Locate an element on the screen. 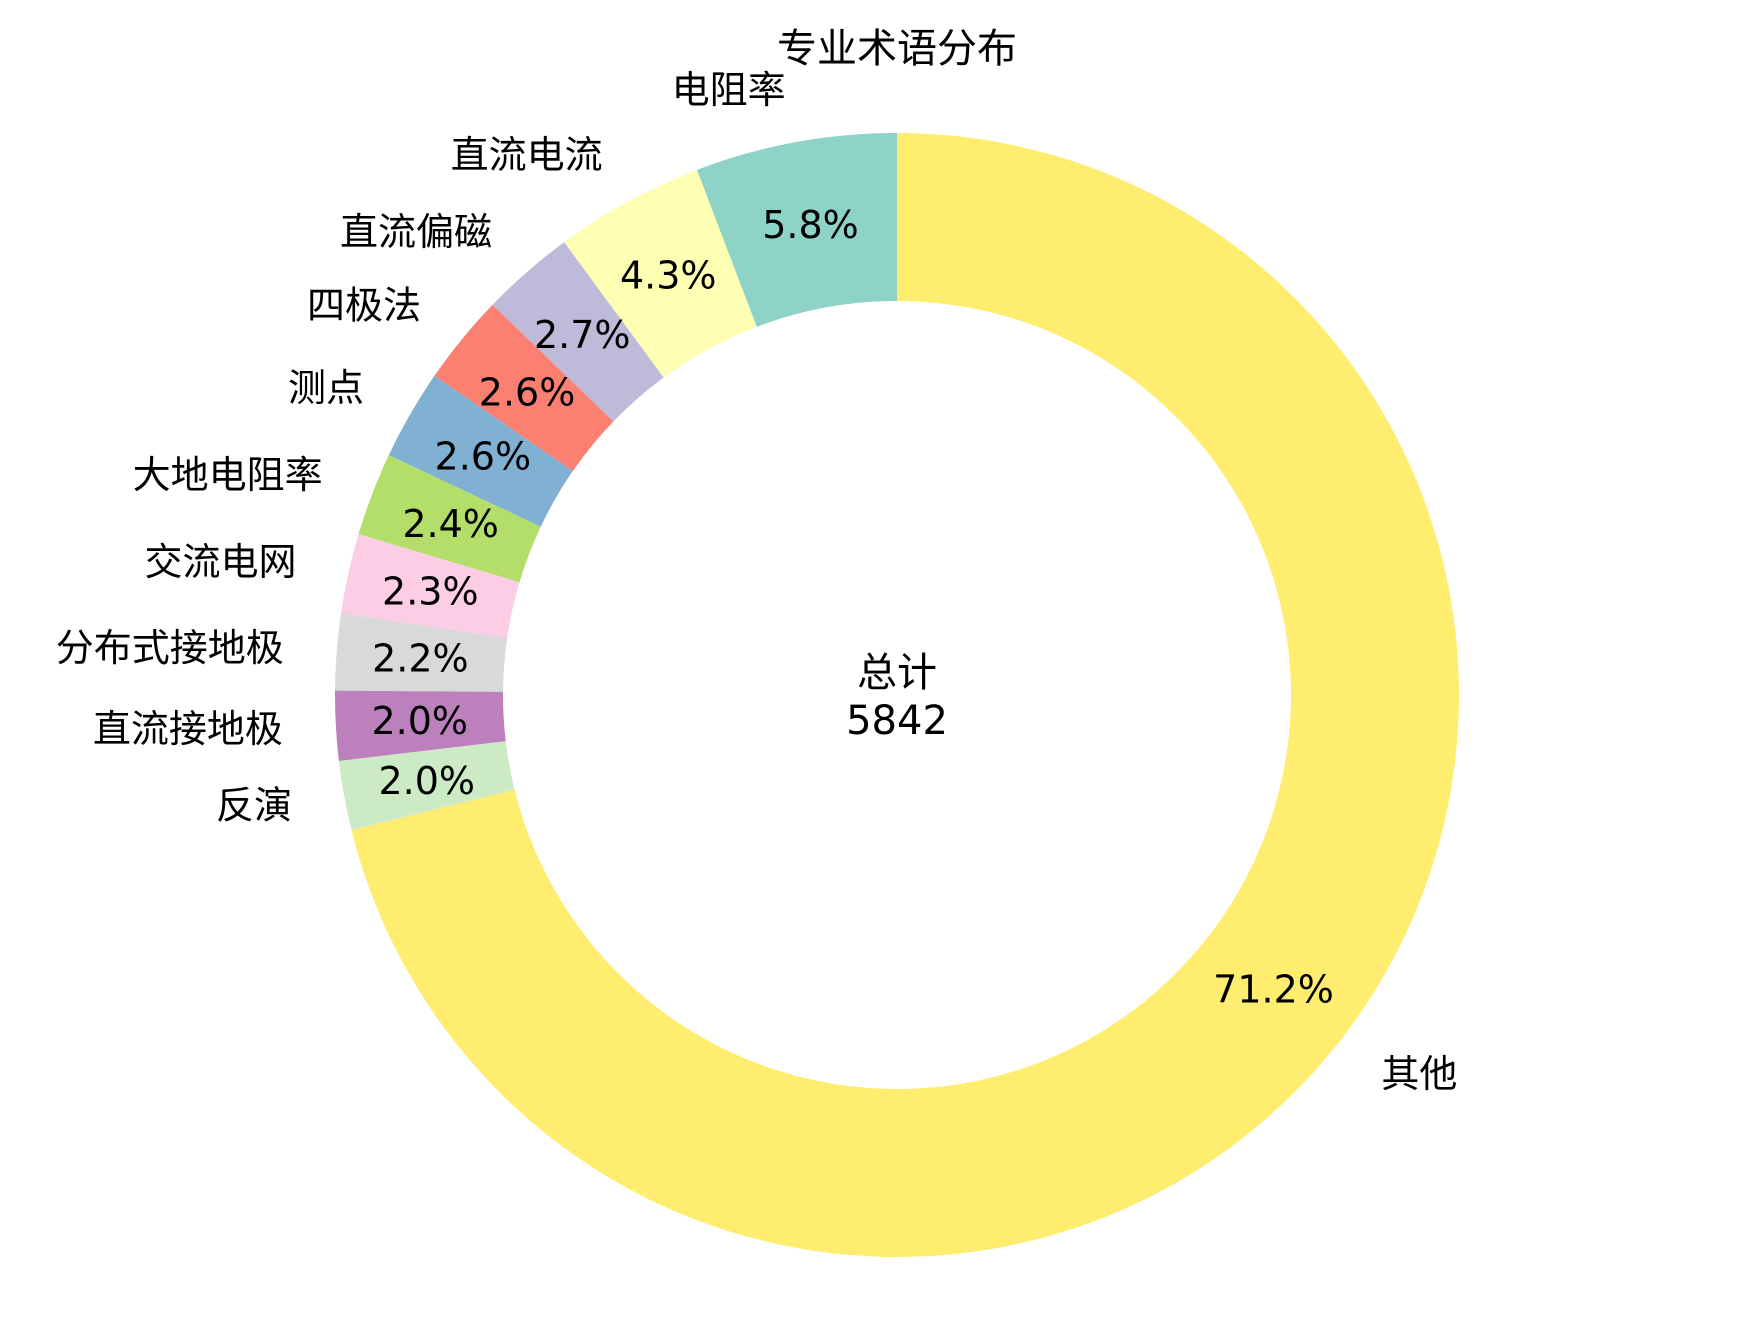  category-label-3: 四极法 is located at coordinates (364, 306).